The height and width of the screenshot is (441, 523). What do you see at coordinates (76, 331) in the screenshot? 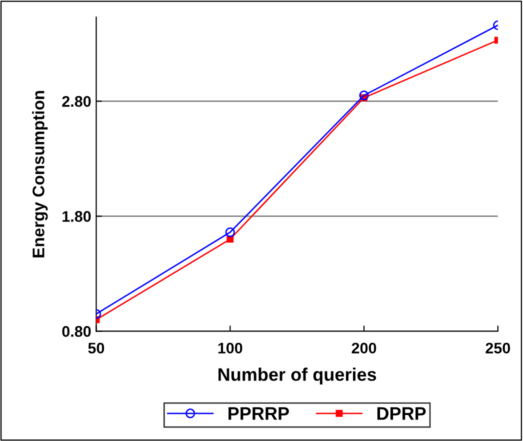
I see `y-tick-label: 0.80` at bounding box center [76, 331].